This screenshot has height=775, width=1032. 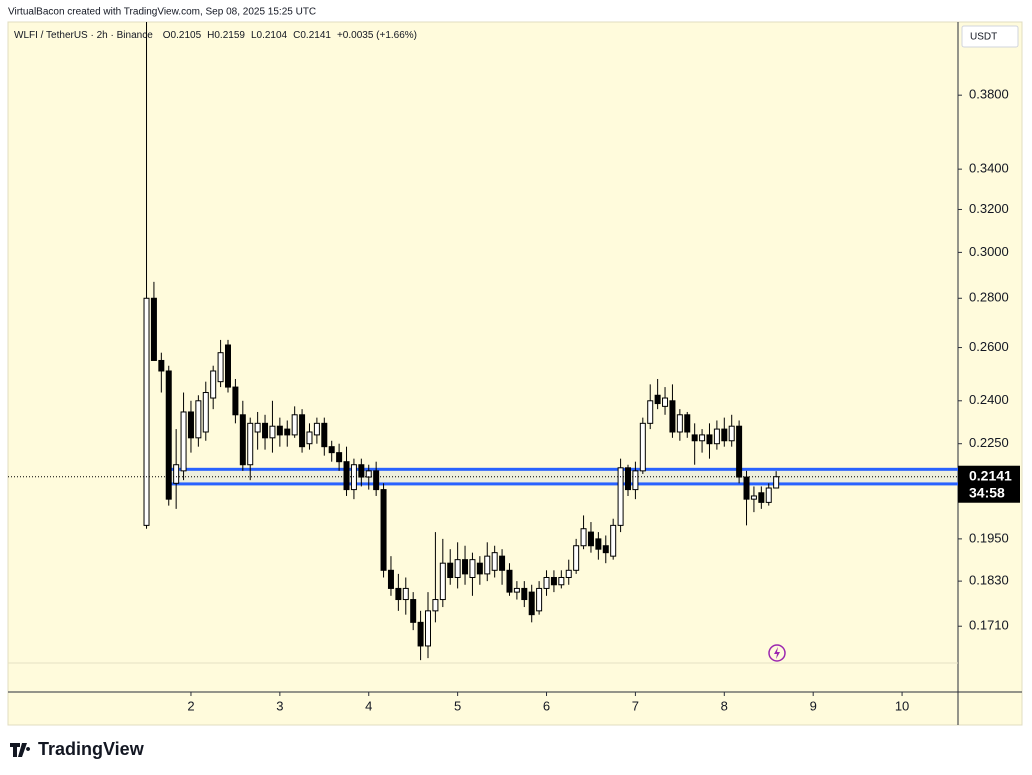 What do you see at coordinates (210, 35) in the screenshot?
I see `legend-letter: H` at bounding box center [210, 35].